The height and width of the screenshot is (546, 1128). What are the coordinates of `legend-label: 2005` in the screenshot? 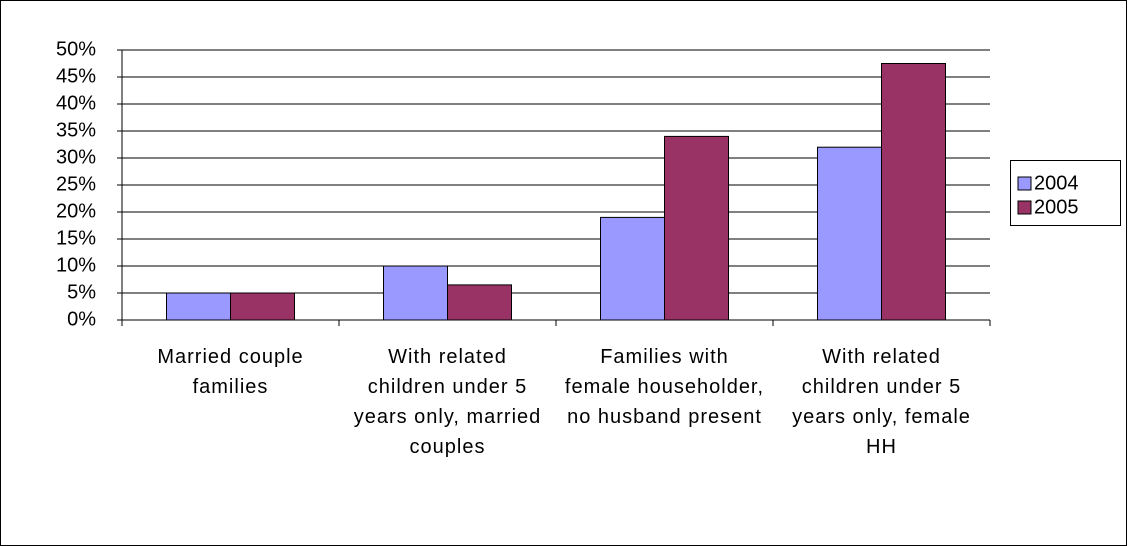 It's located at (1056, 207).